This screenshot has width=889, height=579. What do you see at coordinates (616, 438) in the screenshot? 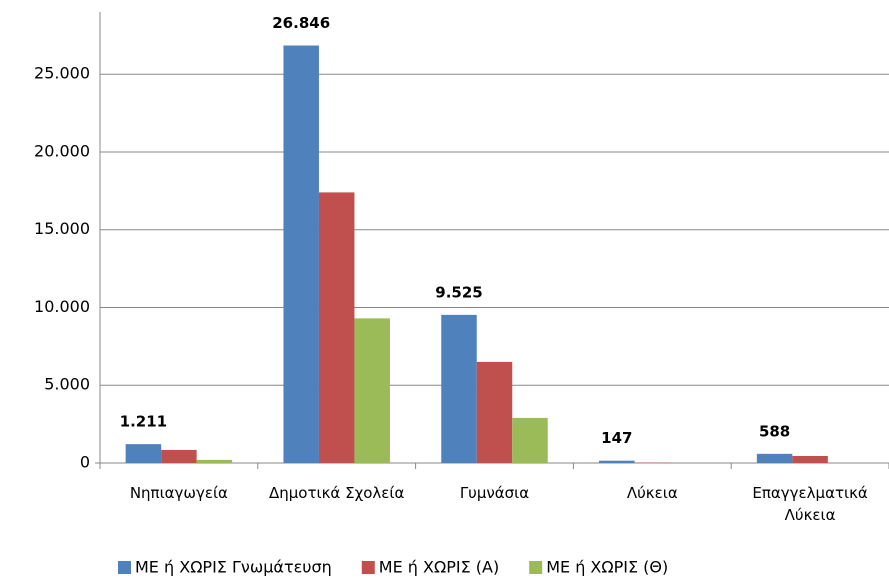
I see `data-label: 147` at bounding box center [616, 438].